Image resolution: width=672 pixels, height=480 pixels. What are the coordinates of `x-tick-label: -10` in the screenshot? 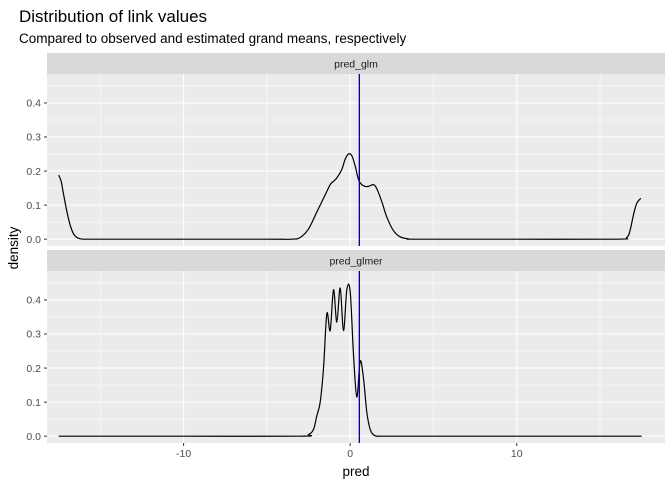 It's located at (183, 454).